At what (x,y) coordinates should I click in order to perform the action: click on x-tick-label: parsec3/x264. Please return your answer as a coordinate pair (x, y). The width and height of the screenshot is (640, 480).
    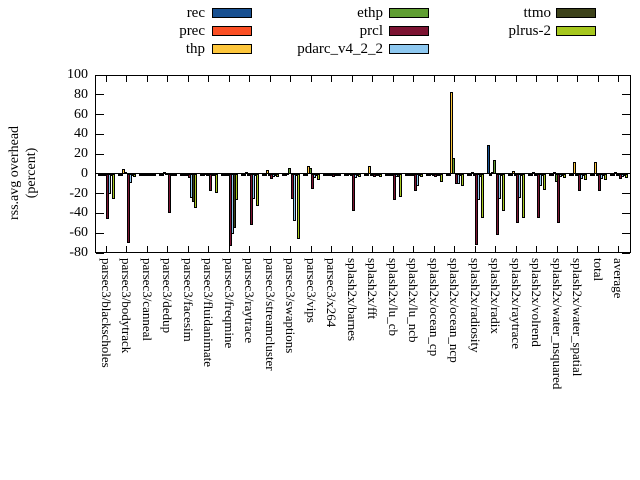
    Looking at the image, I should click on (331, 293).